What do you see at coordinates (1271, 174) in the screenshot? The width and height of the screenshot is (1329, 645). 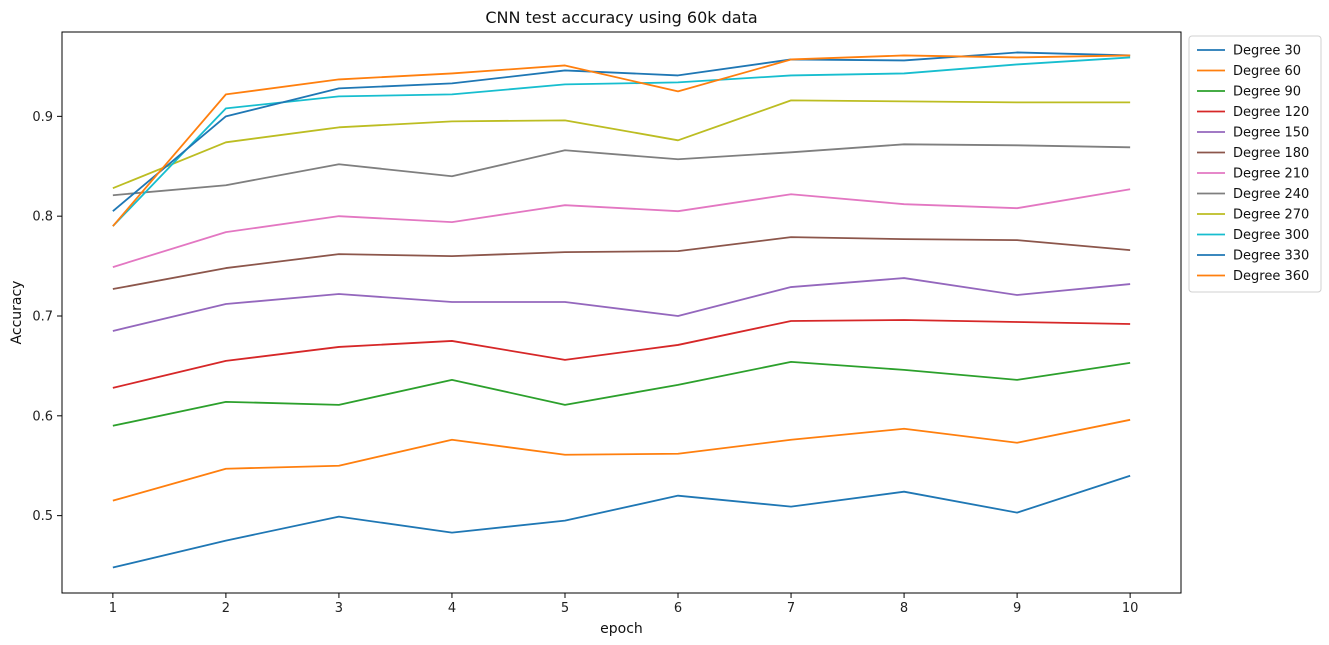 I see `legend-entry: Degree 210` at bounding box center [1271, 174].